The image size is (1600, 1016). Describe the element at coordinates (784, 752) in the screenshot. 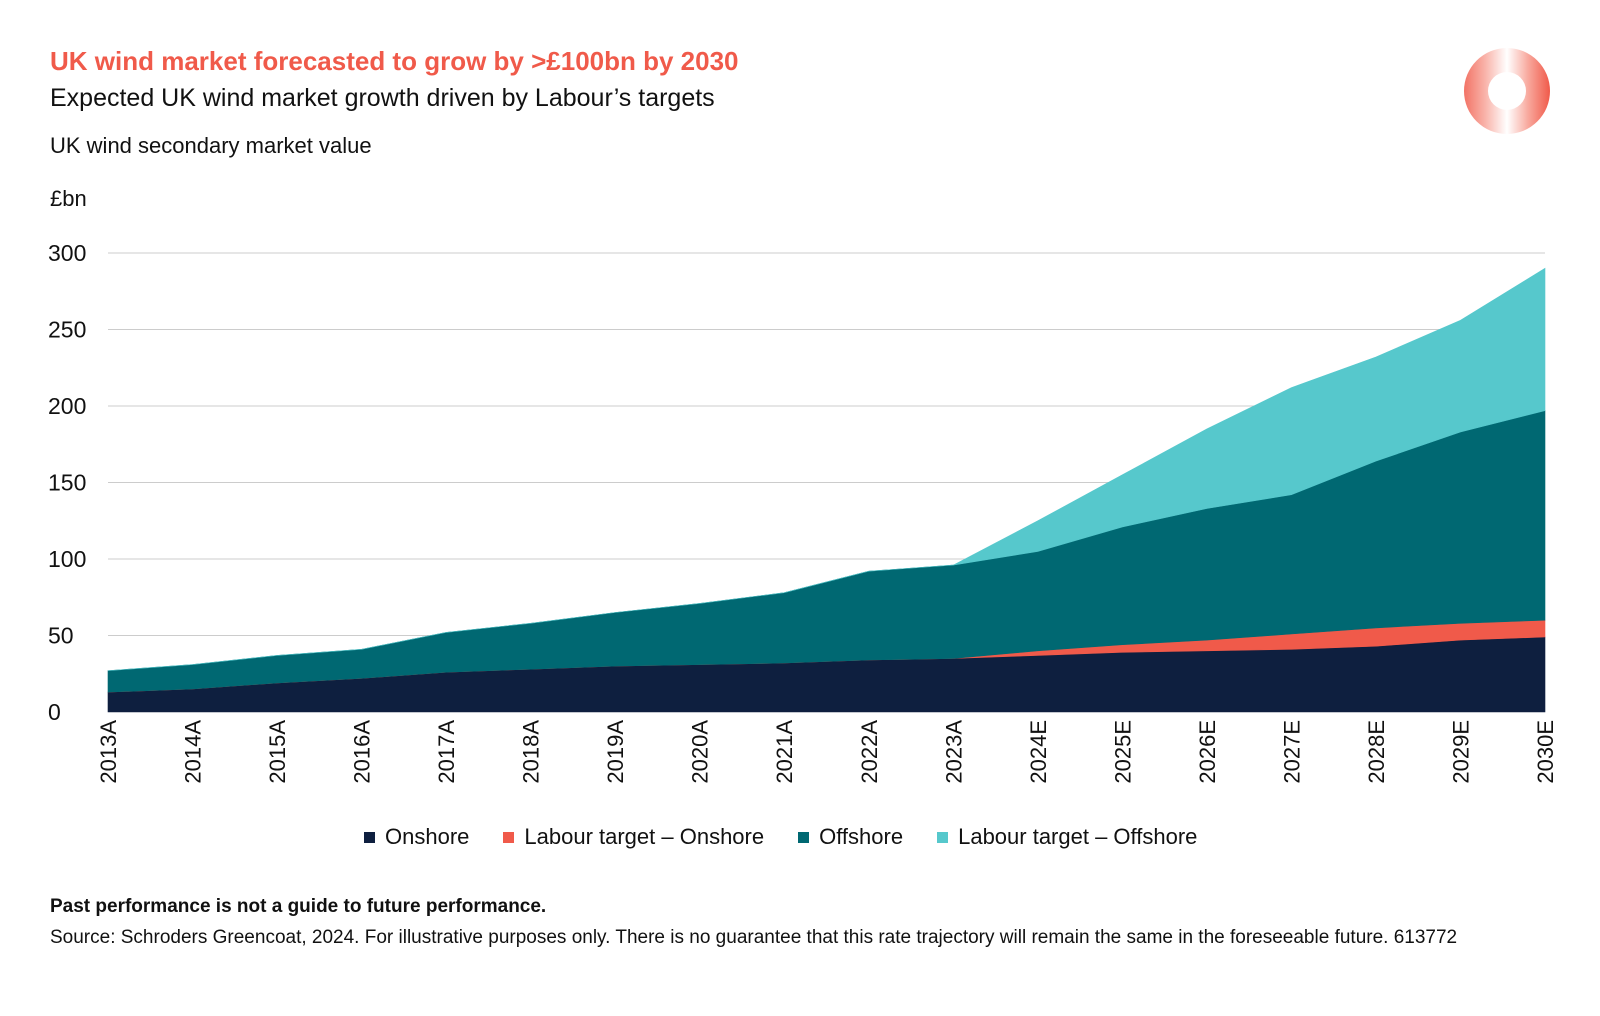

I see `x-tick-label: 2021A` at that location.